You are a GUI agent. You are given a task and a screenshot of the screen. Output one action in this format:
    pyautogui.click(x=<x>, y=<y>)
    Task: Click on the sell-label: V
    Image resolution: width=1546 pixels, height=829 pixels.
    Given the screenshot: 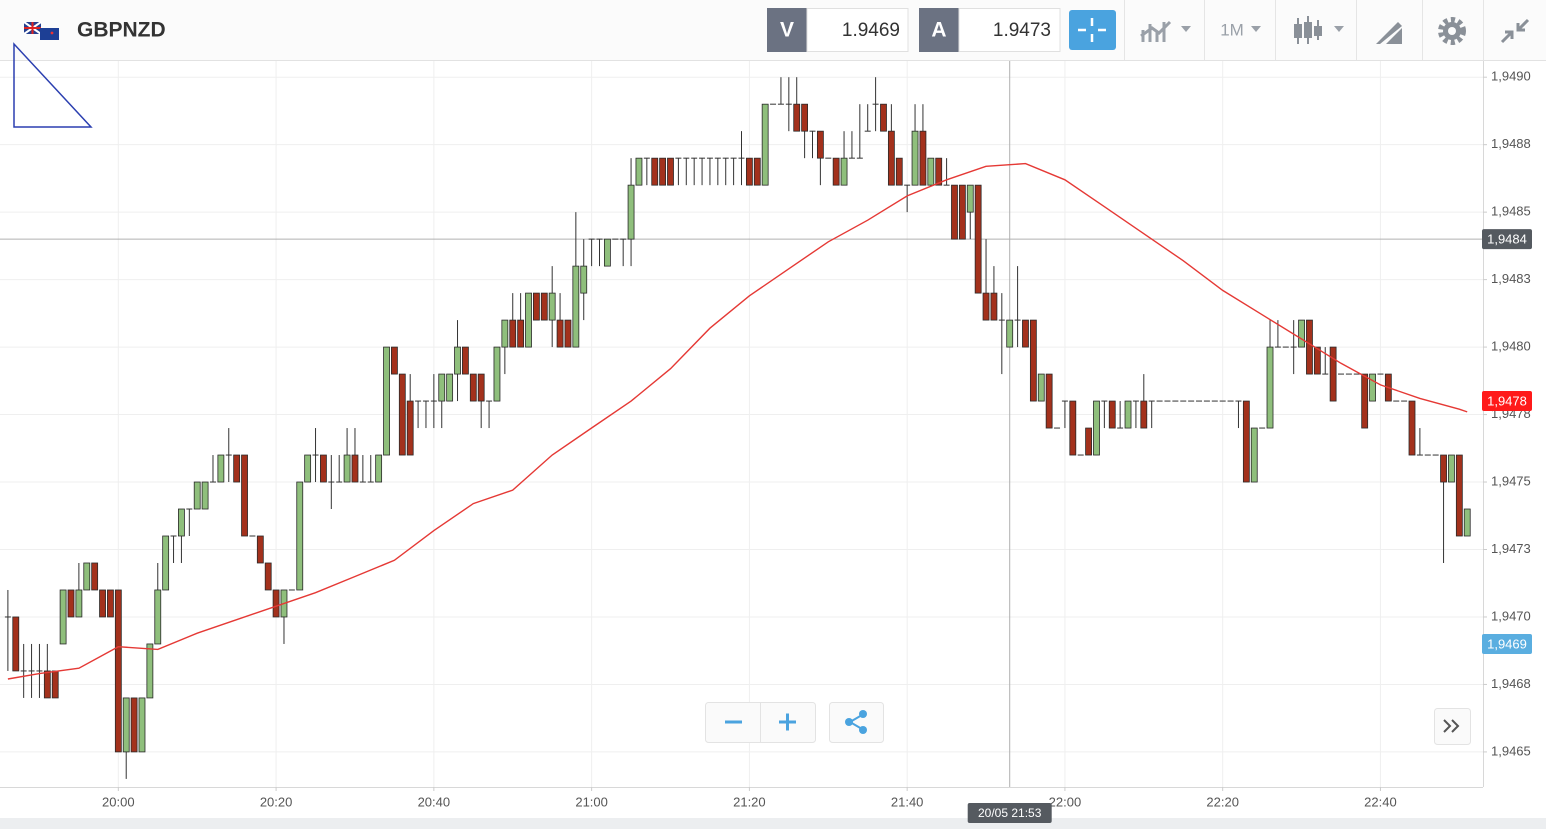 What is the action you would take?
    pyautogui.click(x=787, y=30)
    